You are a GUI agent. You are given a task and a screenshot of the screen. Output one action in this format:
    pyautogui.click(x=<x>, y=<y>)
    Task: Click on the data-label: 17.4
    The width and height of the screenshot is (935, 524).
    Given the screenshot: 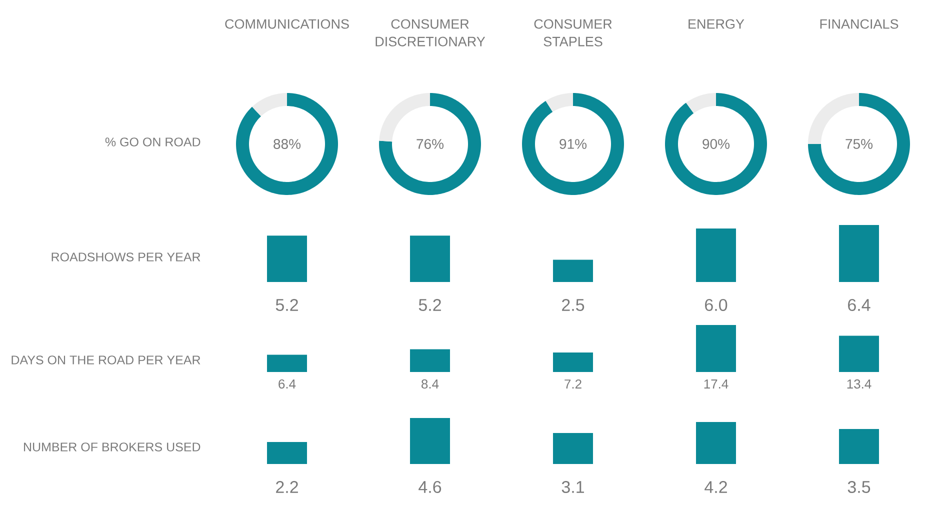 What is the action you would take?
    pyautogui.click(x=716, y=384)
    